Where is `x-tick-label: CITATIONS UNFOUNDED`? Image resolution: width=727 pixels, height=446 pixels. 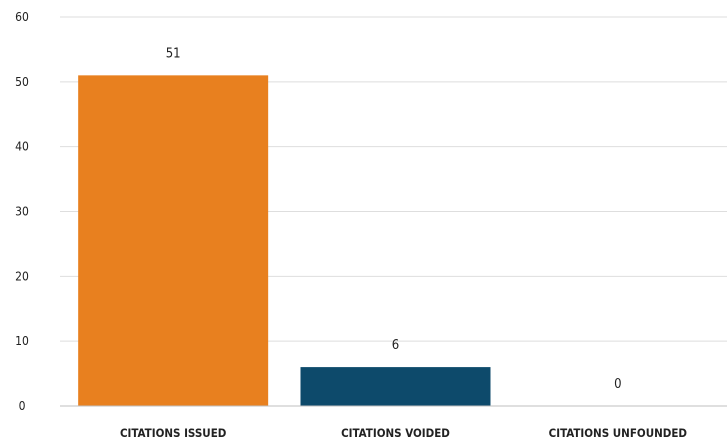
x-tick-label: CITATIONS UNFOUNDED is located at coordinates (618, 433).